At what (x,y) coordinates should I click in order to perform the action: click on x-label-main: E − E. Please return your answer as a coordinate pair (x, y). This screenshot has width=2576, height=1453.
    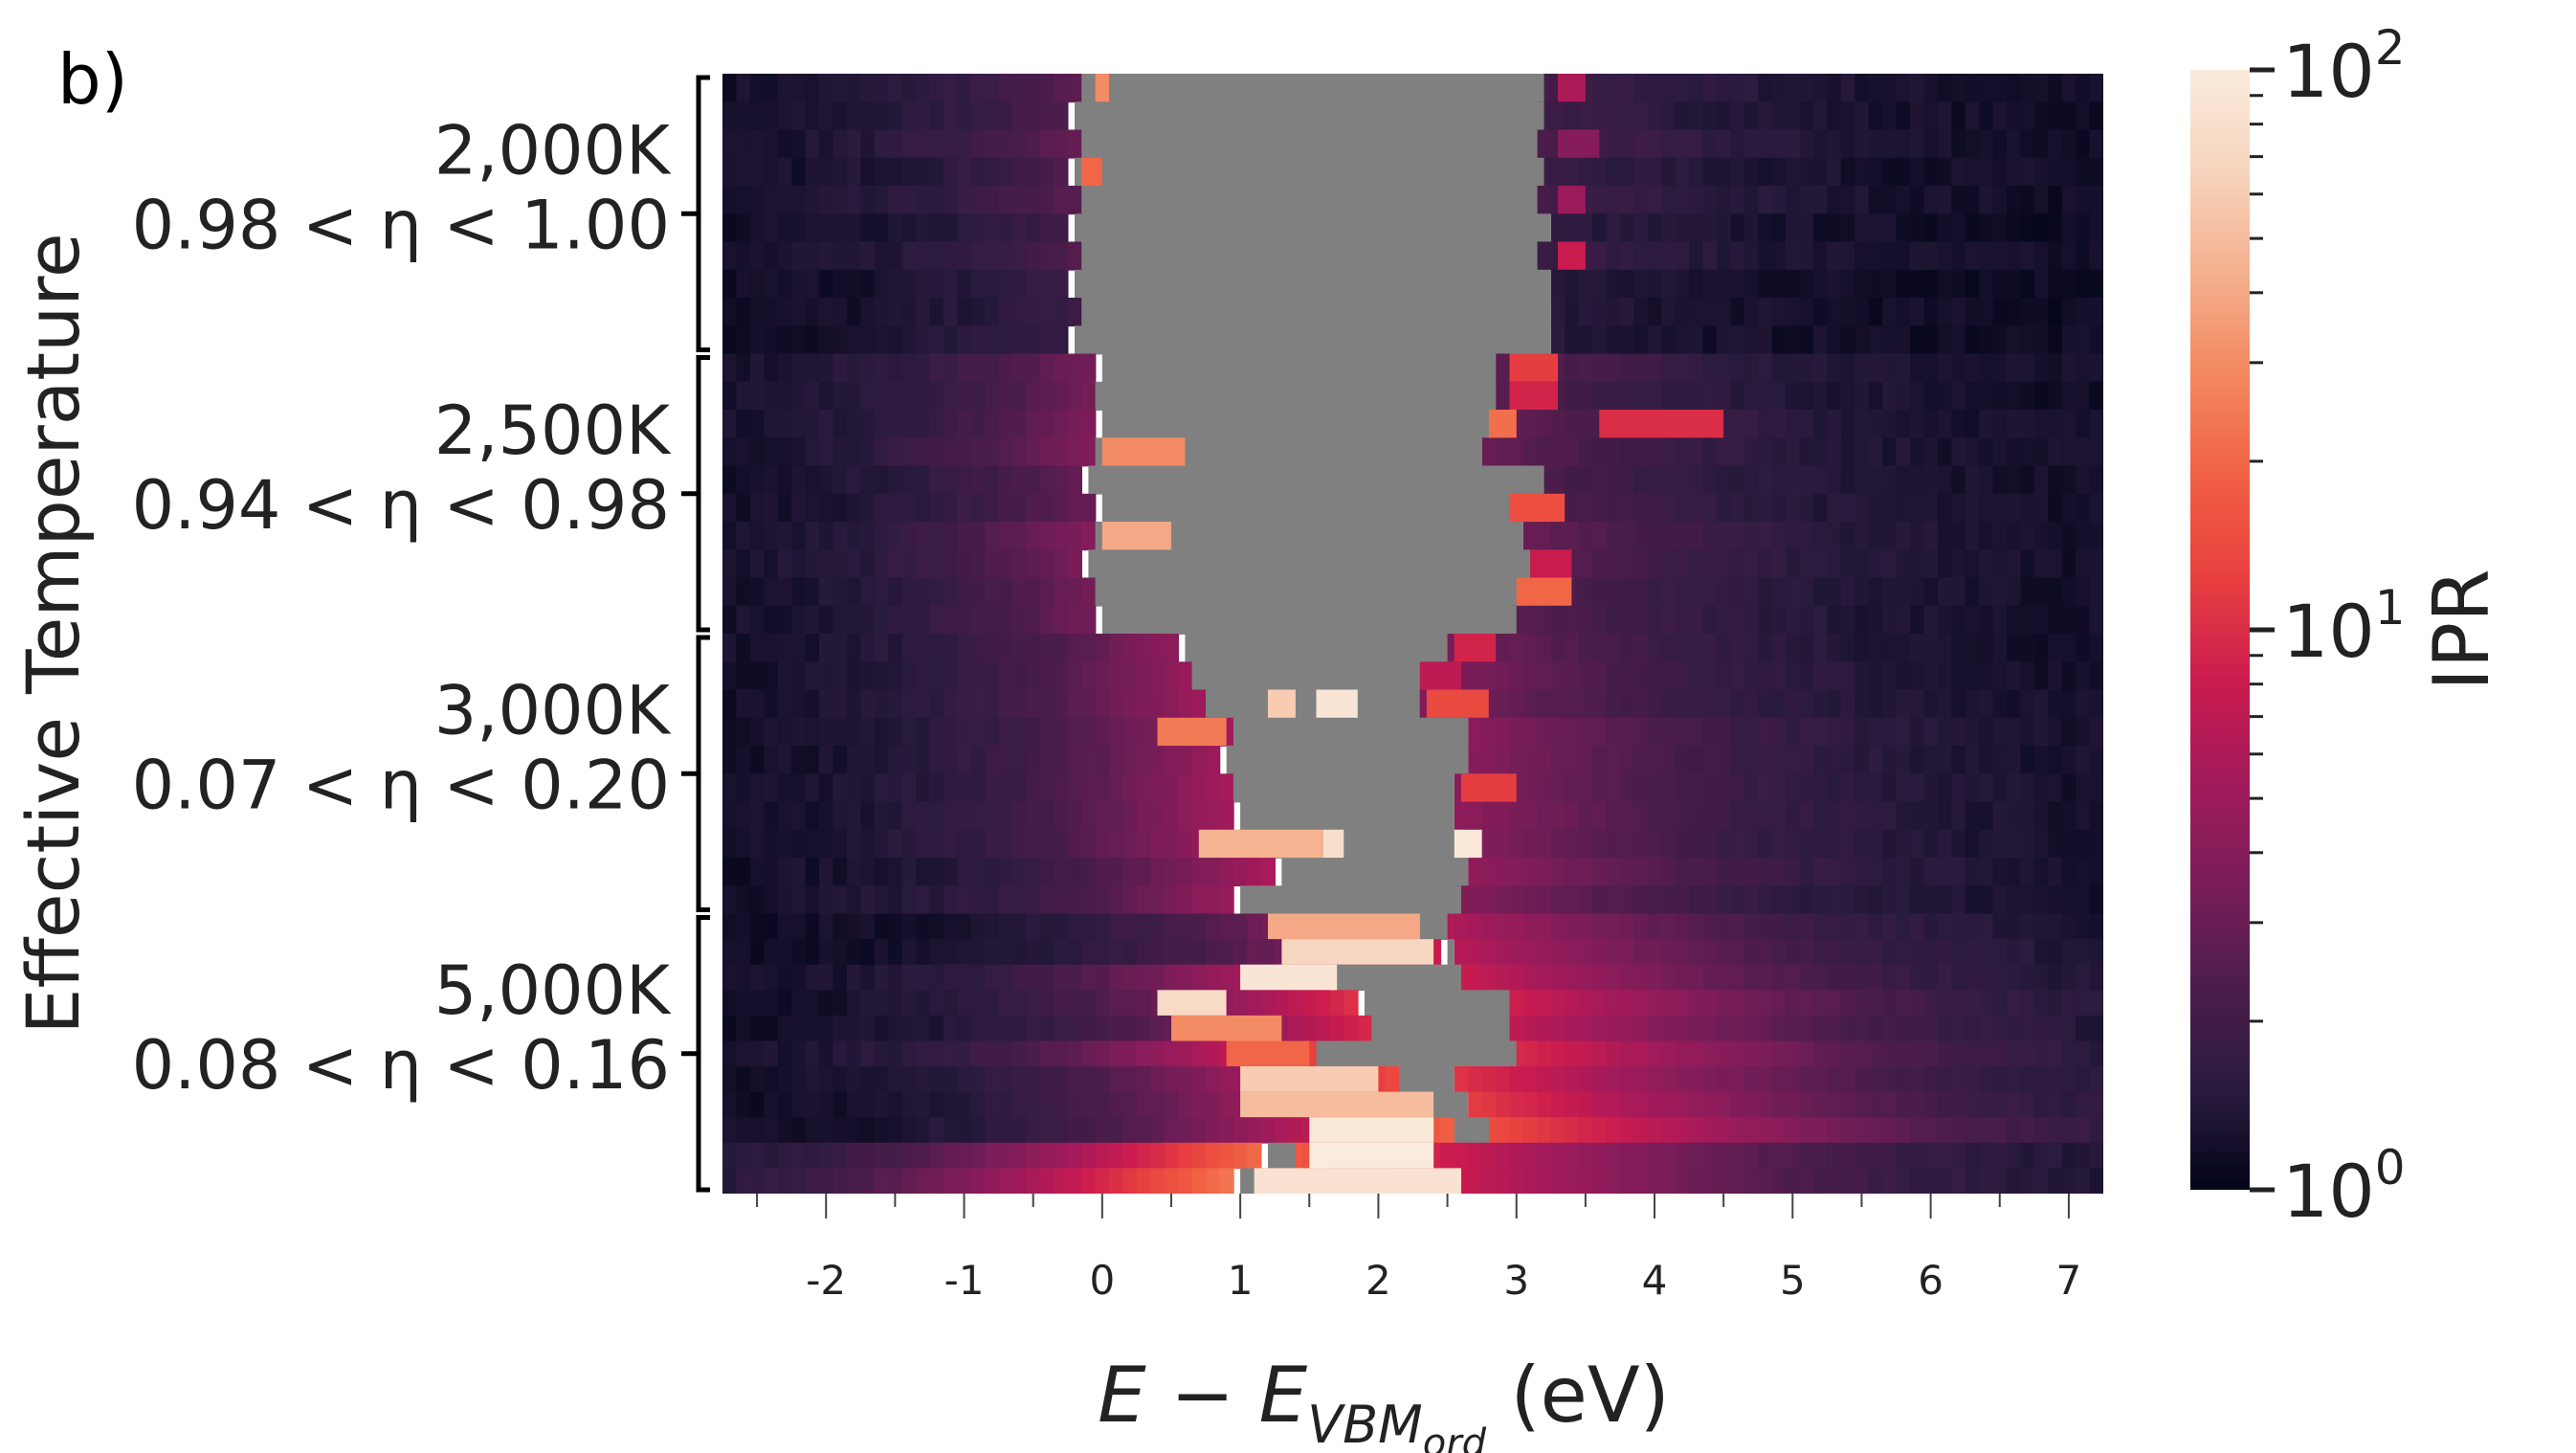
    Looking at the image, I should click on (1202, 1395).